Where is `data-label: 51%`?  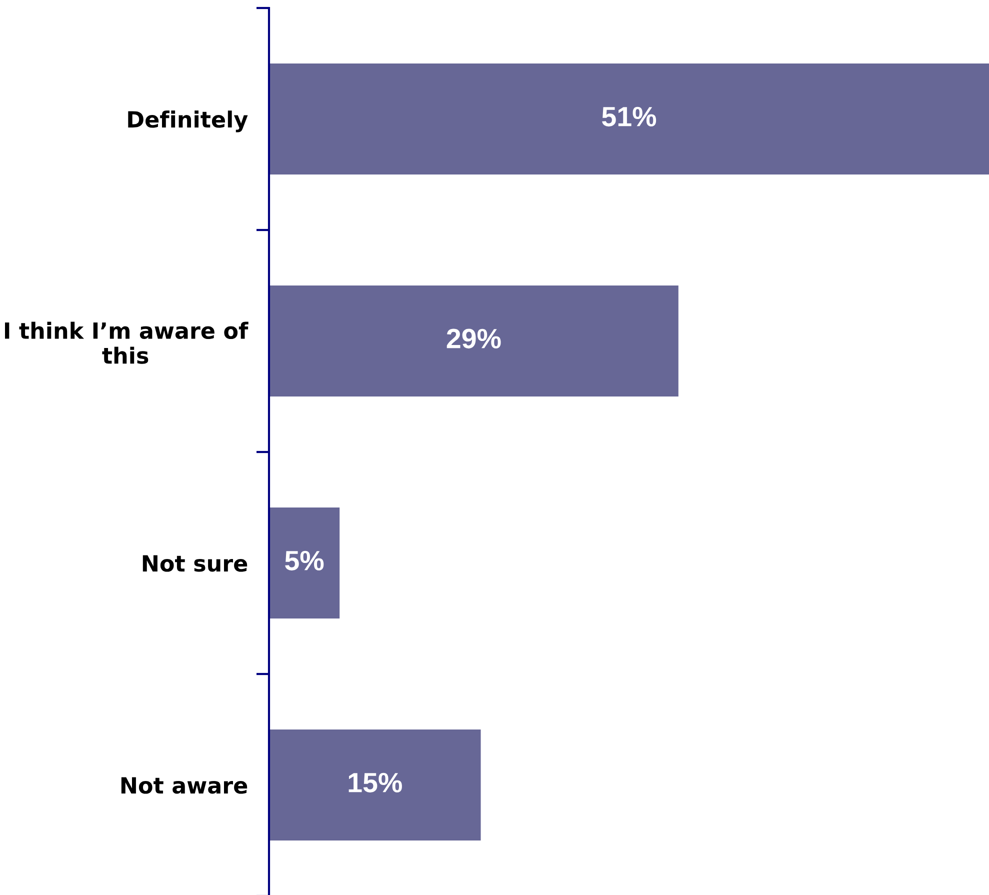 data-label: 51% is located at coordinates (629, 116).